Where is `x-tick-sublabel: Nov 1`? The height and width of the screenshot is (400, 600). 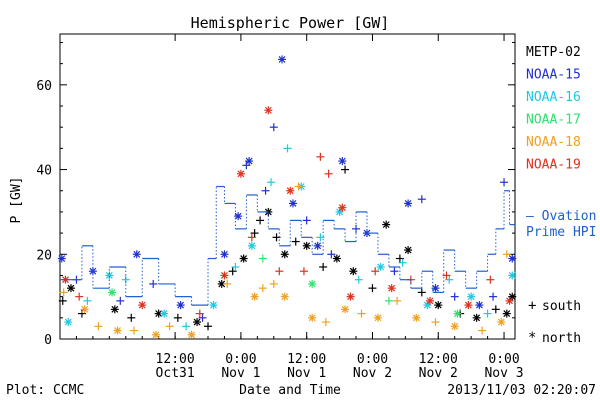 x-tick-sublabel: Nov 1 is located at coordinates (306, 373).